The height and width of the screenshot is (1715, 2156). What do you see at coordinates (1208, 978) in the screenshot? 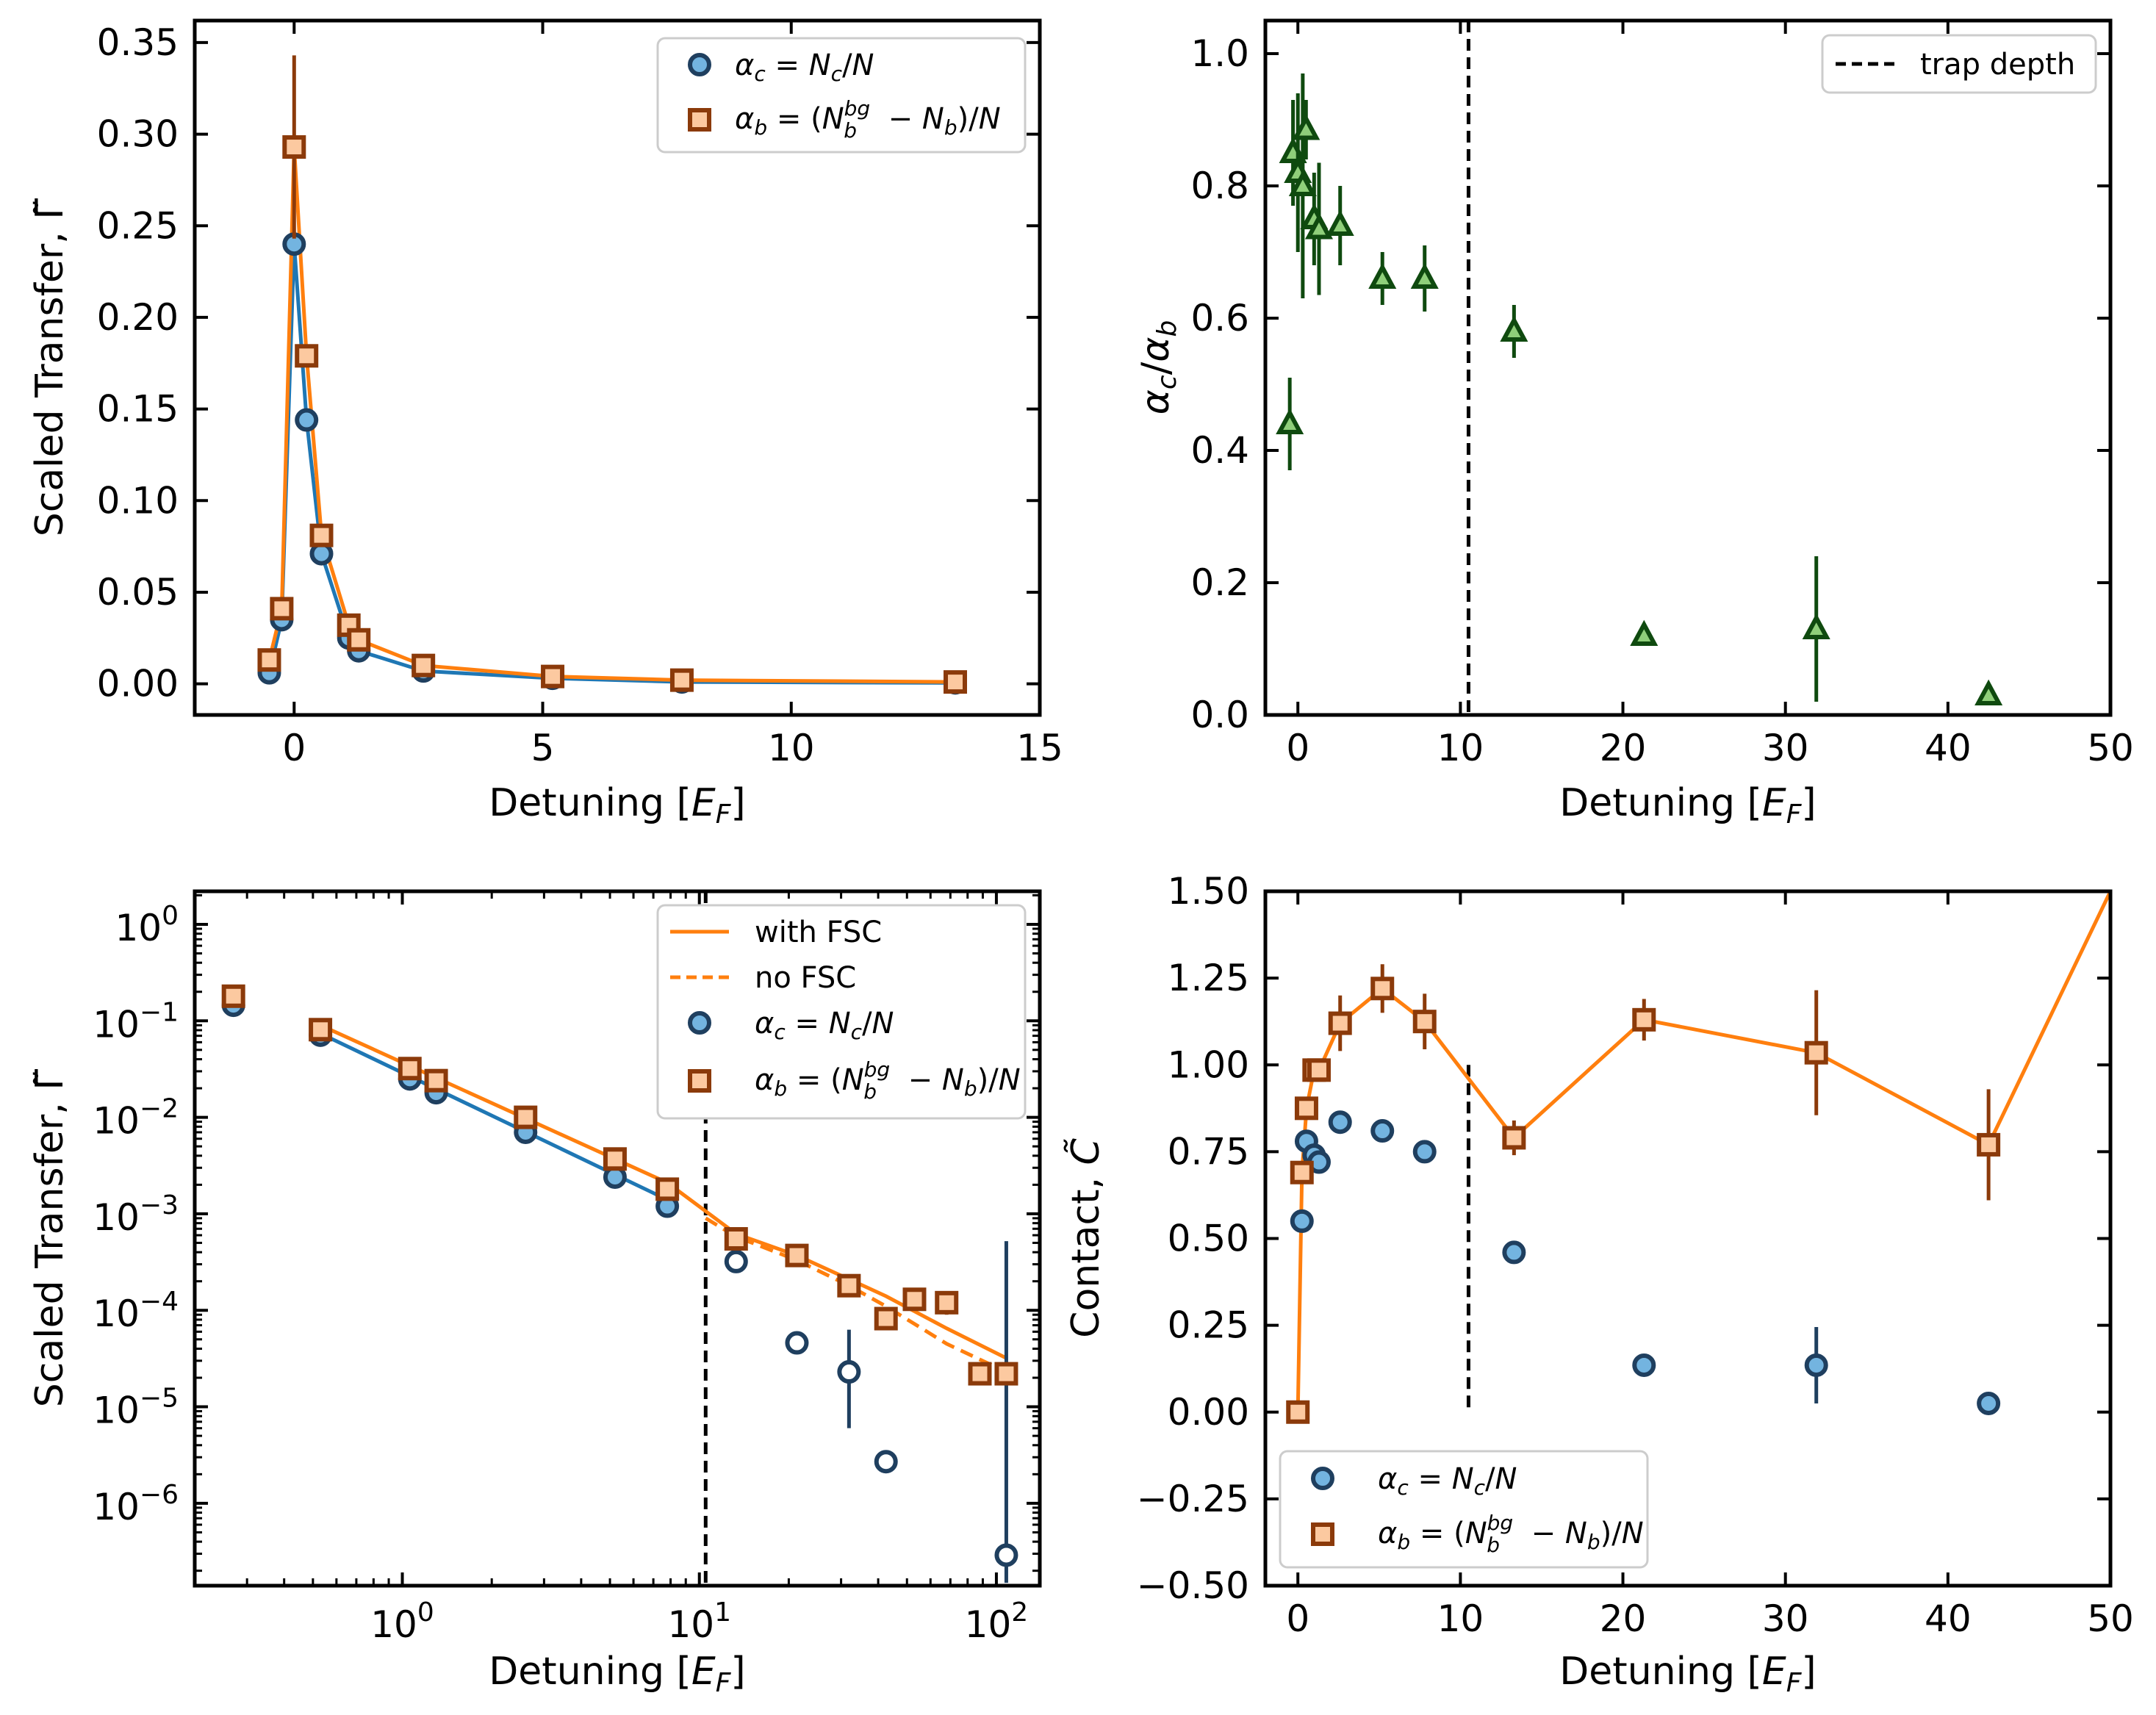
I see `tick-label: 1.25` at bounding box center [1208, 978].